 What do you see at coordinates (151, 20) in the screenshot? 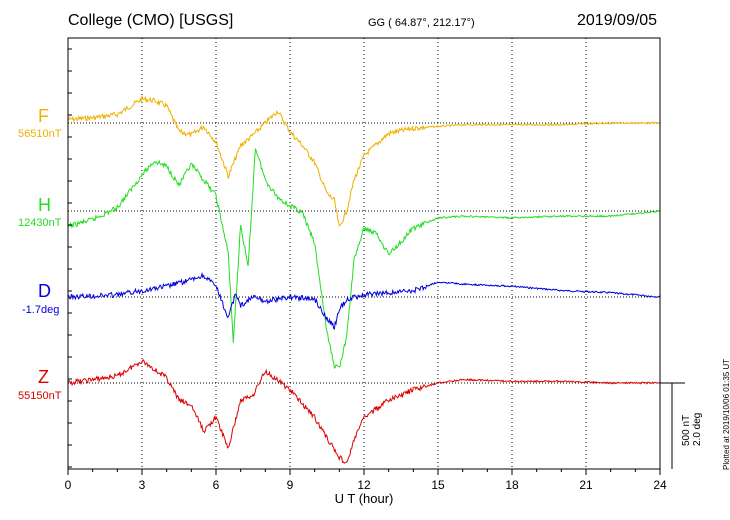
I see `station-title: College (CMO) [USGS]` at bounding box center [151, 20].